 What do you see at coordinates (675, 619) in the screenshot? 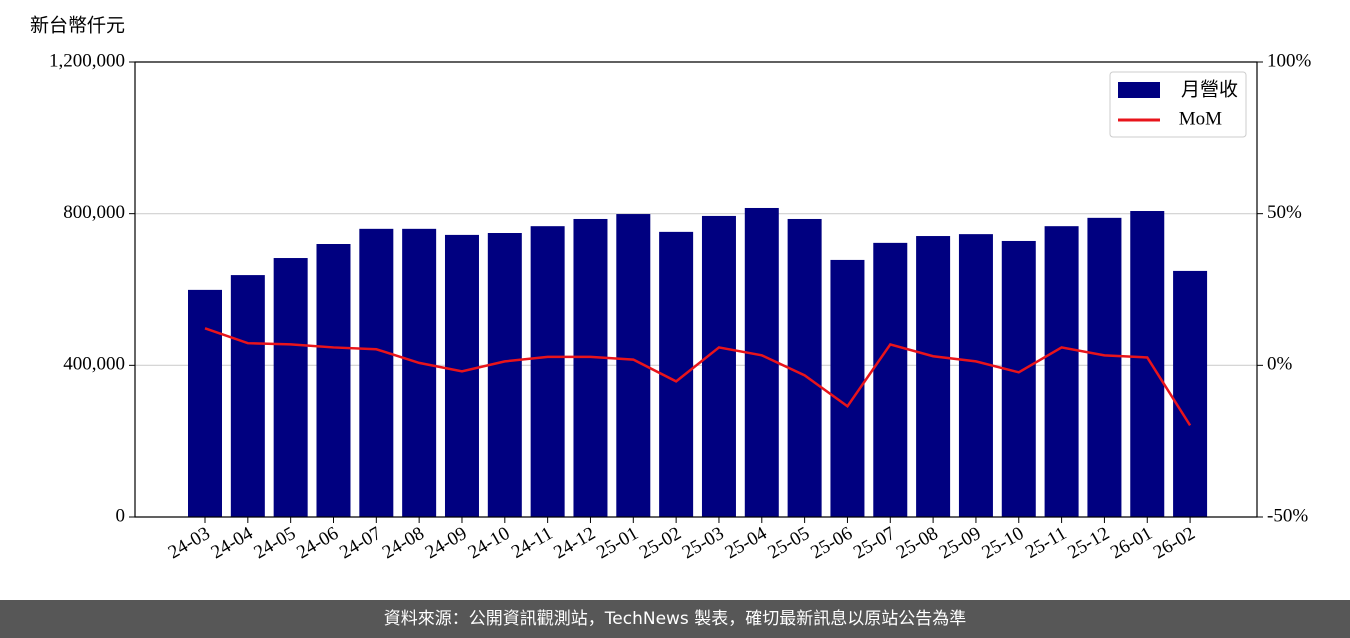
I see `source-footer: 資料來源：公開資訊觀測站，TechNews 製表，確切最新訊息以原站公告為準` at bounding box center [675, 619].